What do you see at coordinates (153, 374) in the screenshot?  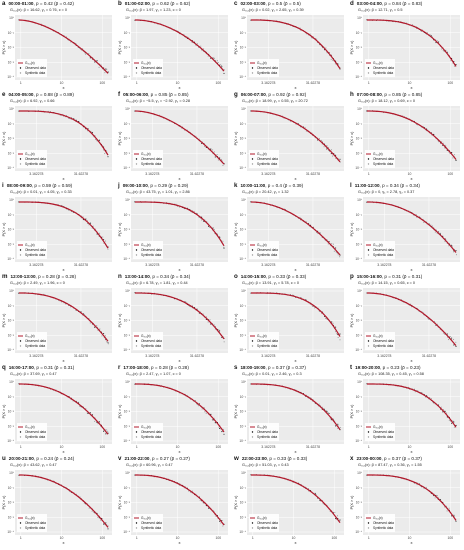 I see `panel-params: G₃,₂(x): β = 2.47, γ₁ = 1.07, c = 0` at bounding box center [153, 374].